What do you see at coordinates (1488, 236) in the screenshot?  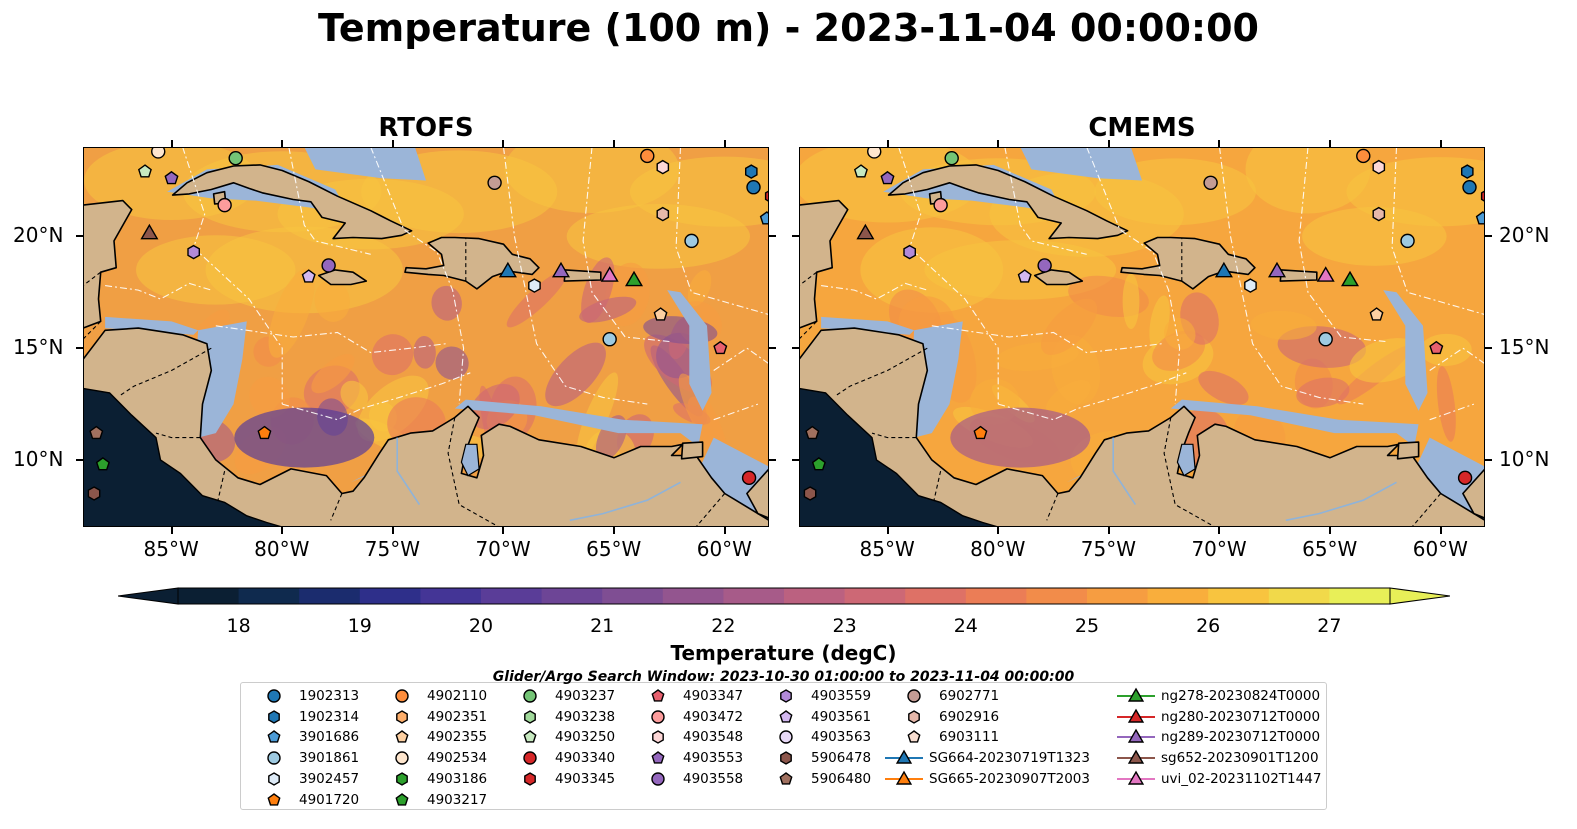 I see `lat-tick-mark` at bounding box center [1488, 236].